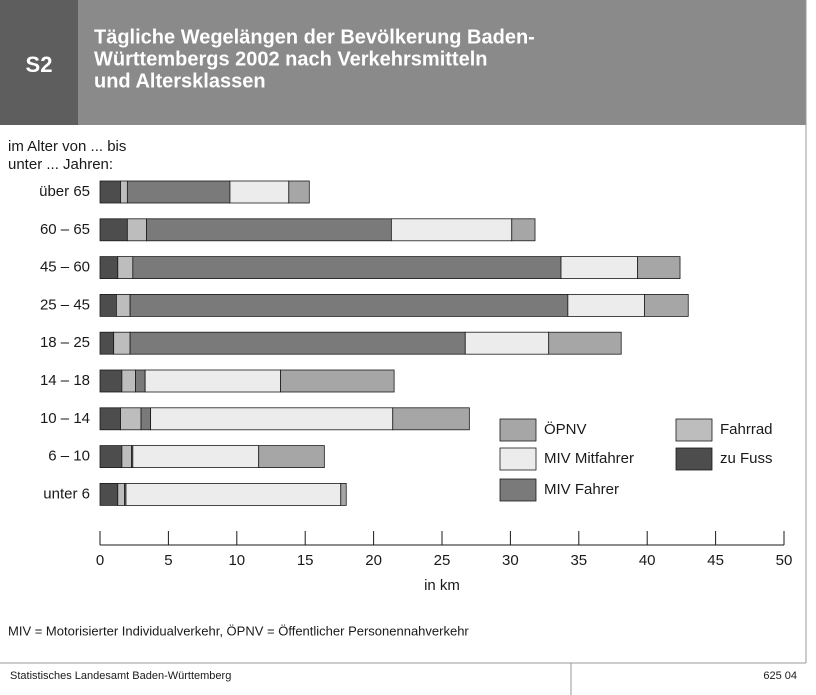 This screenshot has height=695, width=816. What do you see at coordinates (647, 560) in the screenshot?
I see `x-tick-label: 40` at bounding box center [647, 560].